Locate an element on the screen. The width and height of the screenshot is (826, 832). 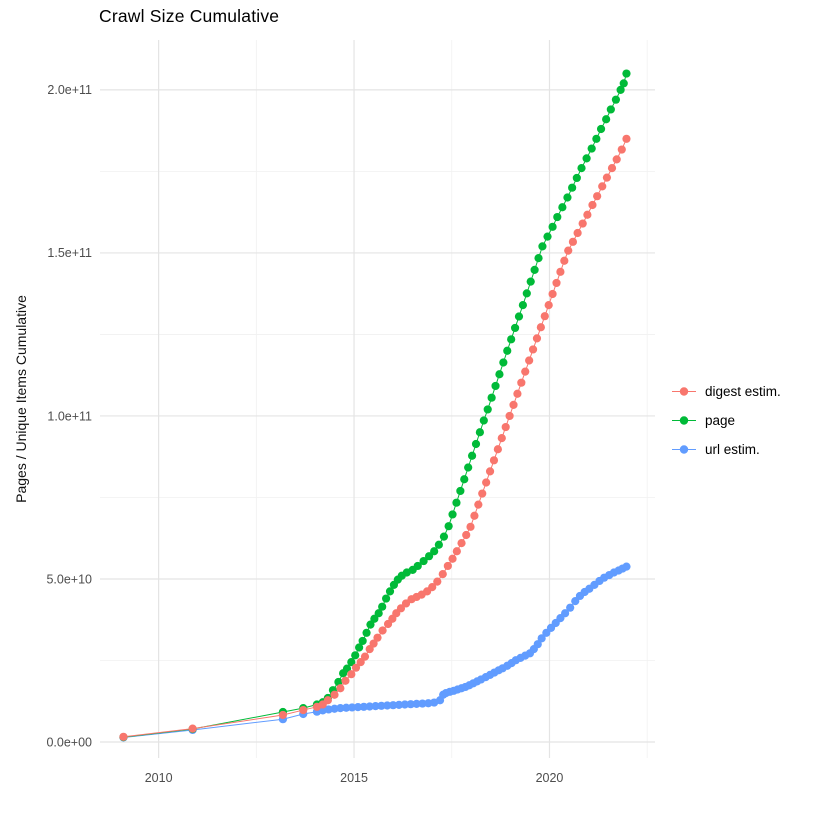
y-axis-title: Pages / Unique Items Cumulative is located at coordinates (21, 399).